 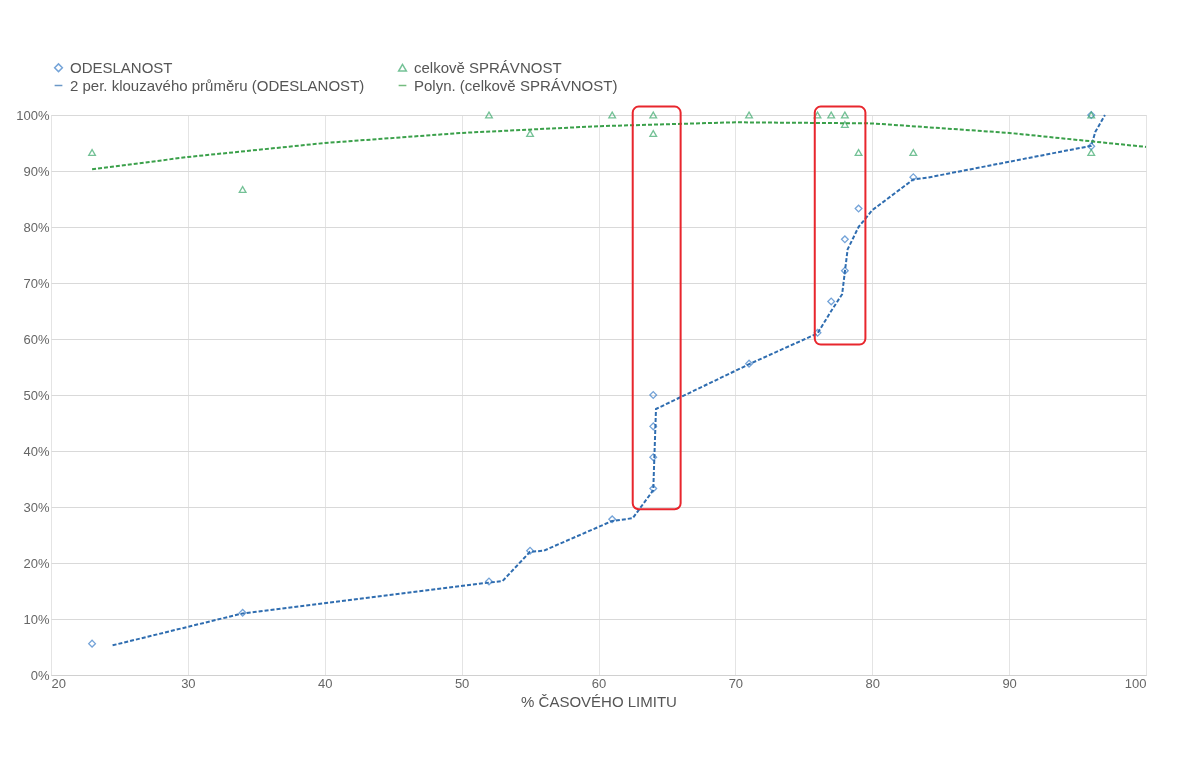 I want to click on x-tick-label: 90, so click(x=1009, y=683).